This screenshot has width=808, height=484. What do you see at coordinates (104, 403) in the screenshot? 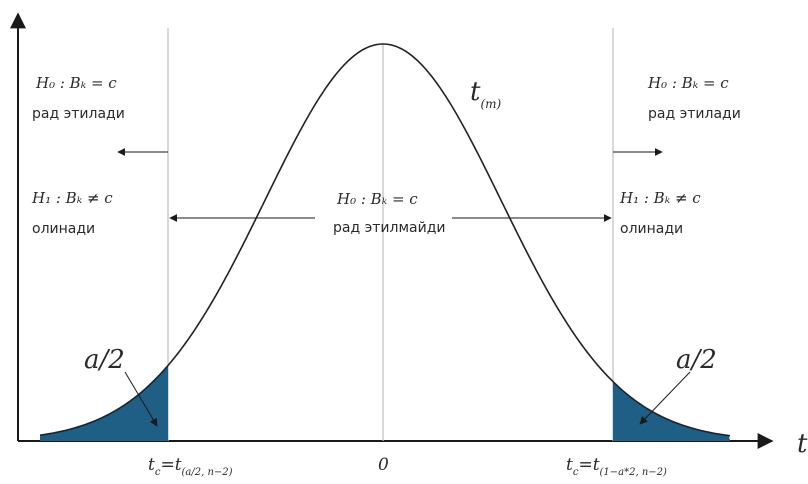
I see `left-tail-area` at bounding box center [104, 403].